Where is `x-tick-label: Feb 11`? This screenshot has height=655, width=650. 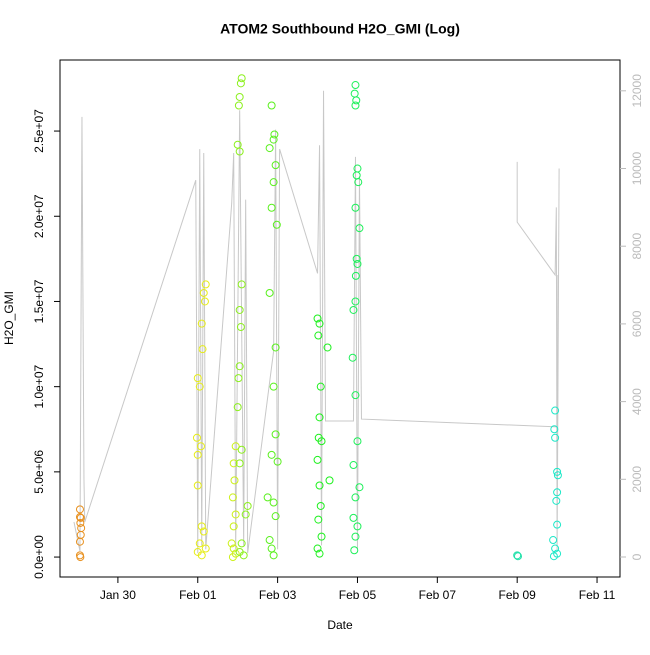
x-tick-label: Feb 11 is located at coordinates (597, 595).